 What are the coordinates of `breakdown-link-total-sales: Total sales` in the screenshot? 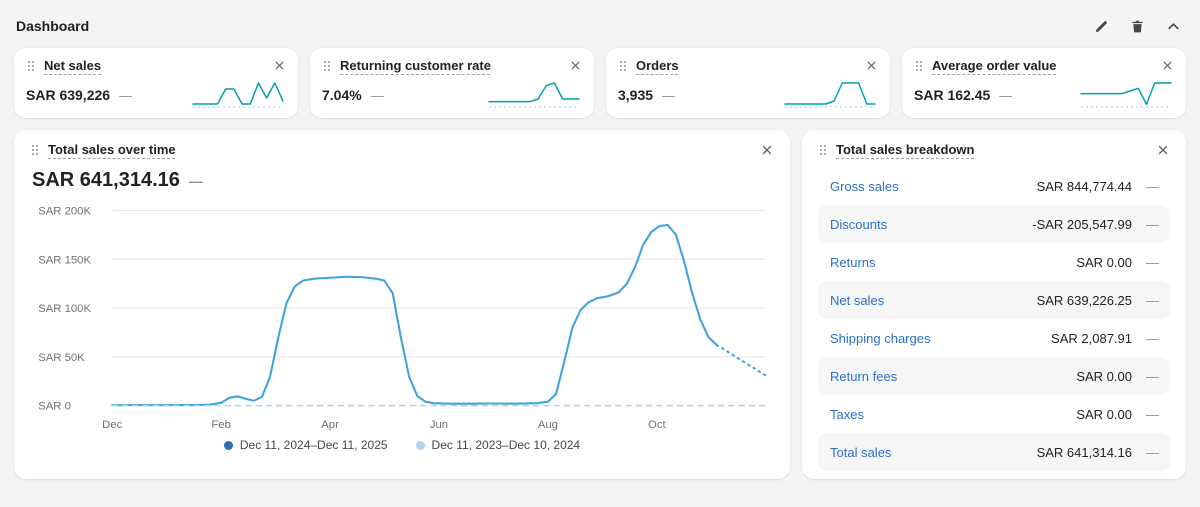 It's located at (861, 452).